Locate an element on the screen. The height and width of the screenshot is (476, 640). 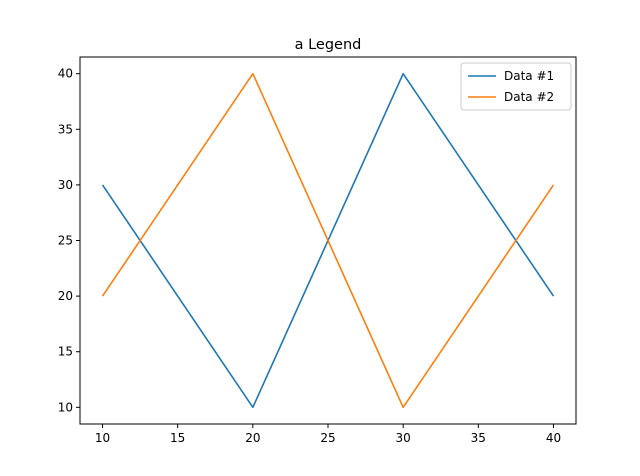
legend-box is located at coordinates (516, 86).